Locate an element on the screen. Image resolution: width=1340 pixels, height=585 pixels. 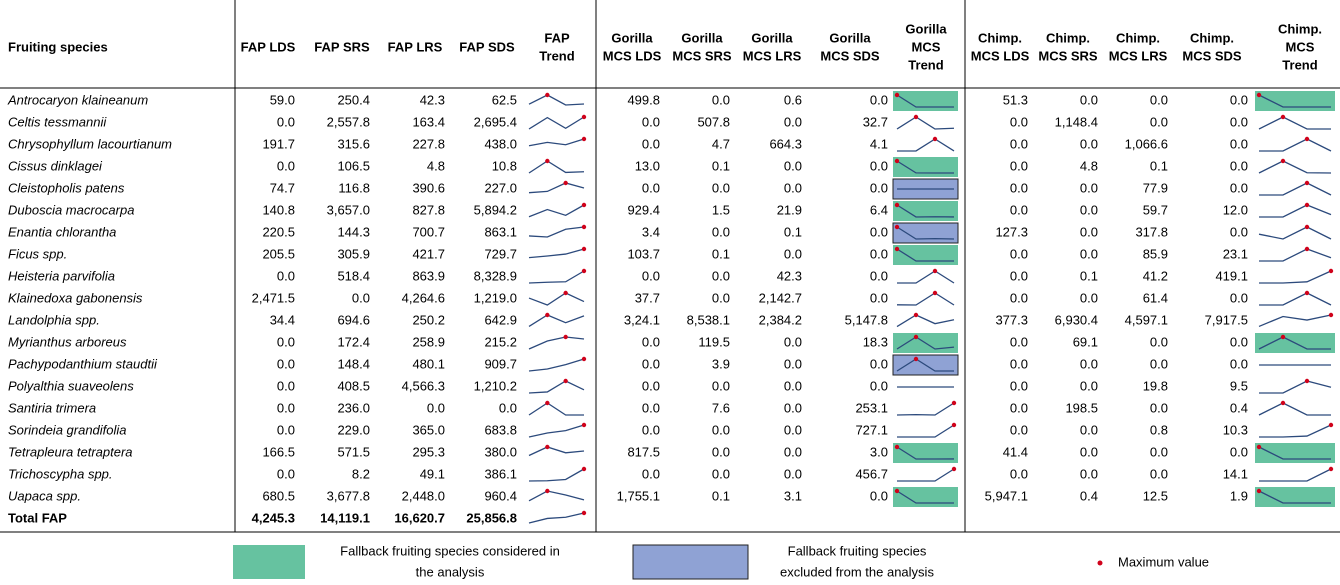
cell-value: 4,597.1 is located at coordinates (1146, 319).